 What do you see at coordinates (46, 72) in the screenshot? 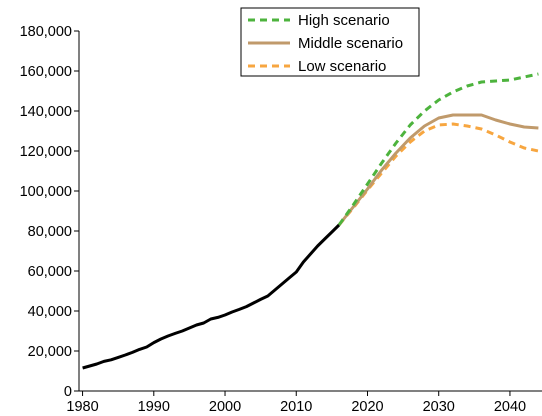
I see `y-tick-label: 160,000` at bounding box center [46, 72].